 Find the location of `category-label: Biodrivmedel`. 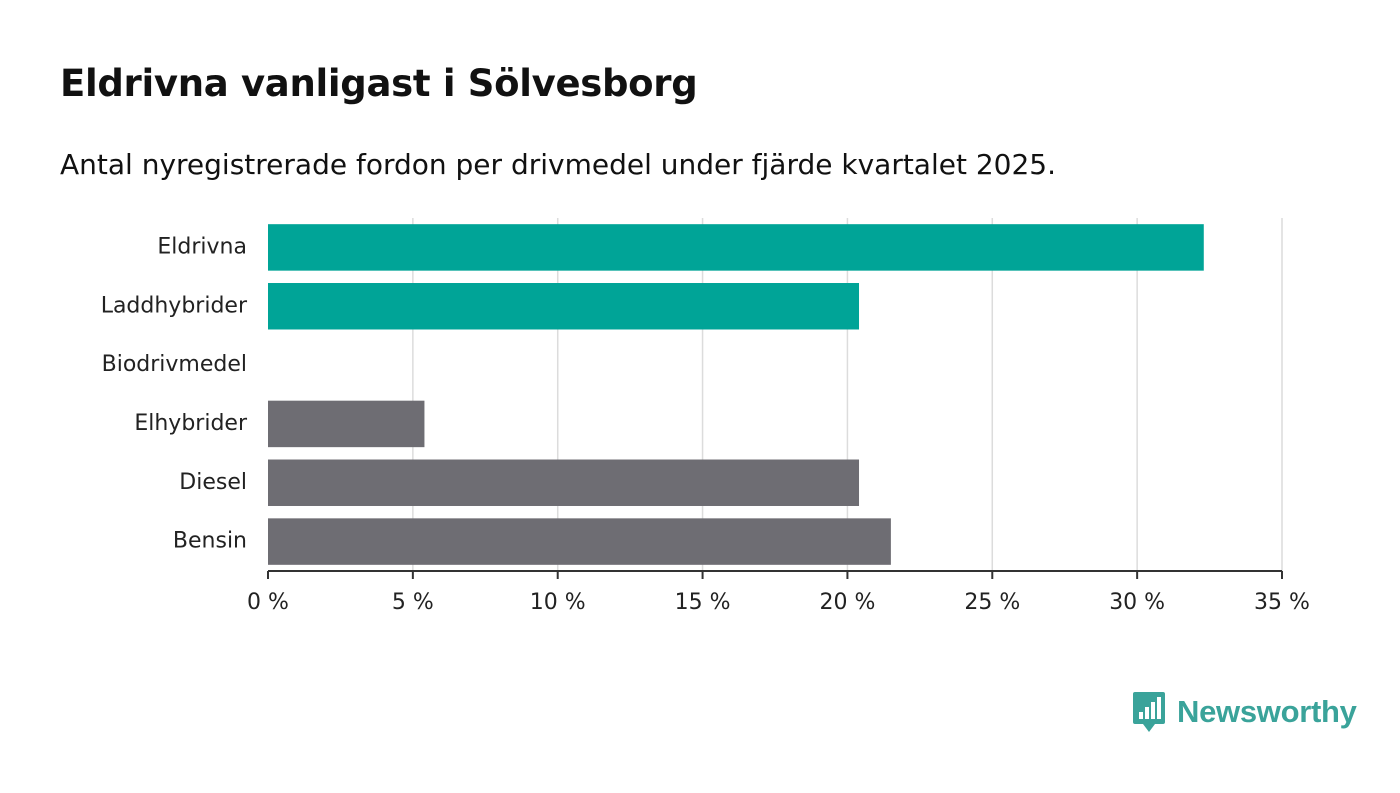

category-label: Biodrivmedel is located at coordinates (174, 364).